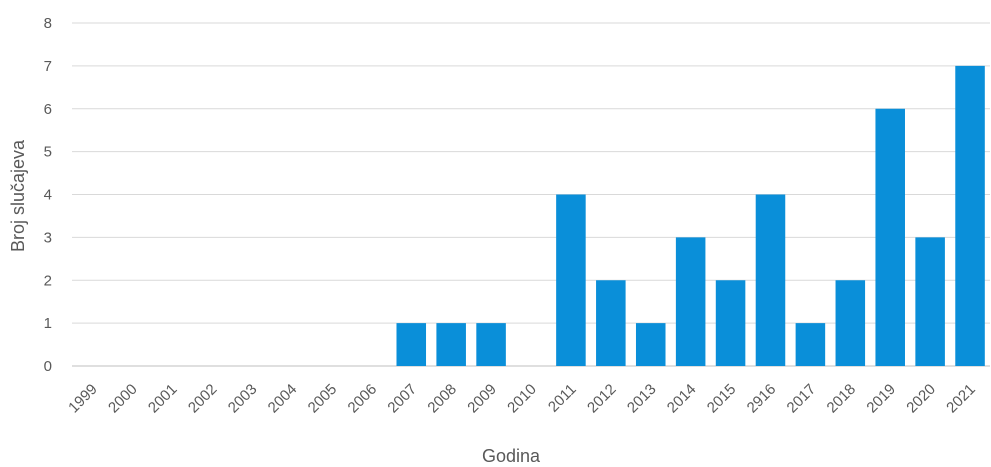  I want to click on x-tick-label: 2020, so click(921, 399).